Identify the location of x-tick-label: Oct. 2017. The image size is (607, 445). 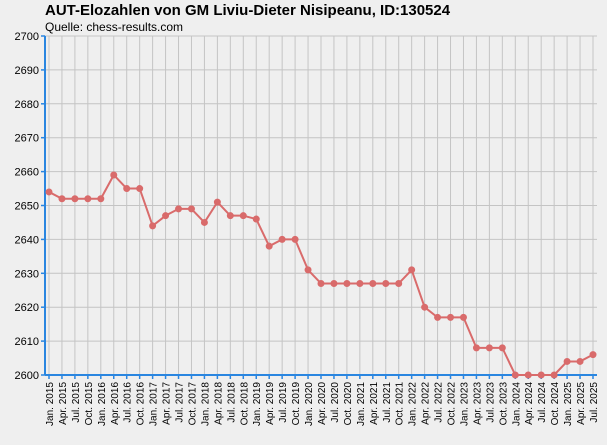
(192, 404).